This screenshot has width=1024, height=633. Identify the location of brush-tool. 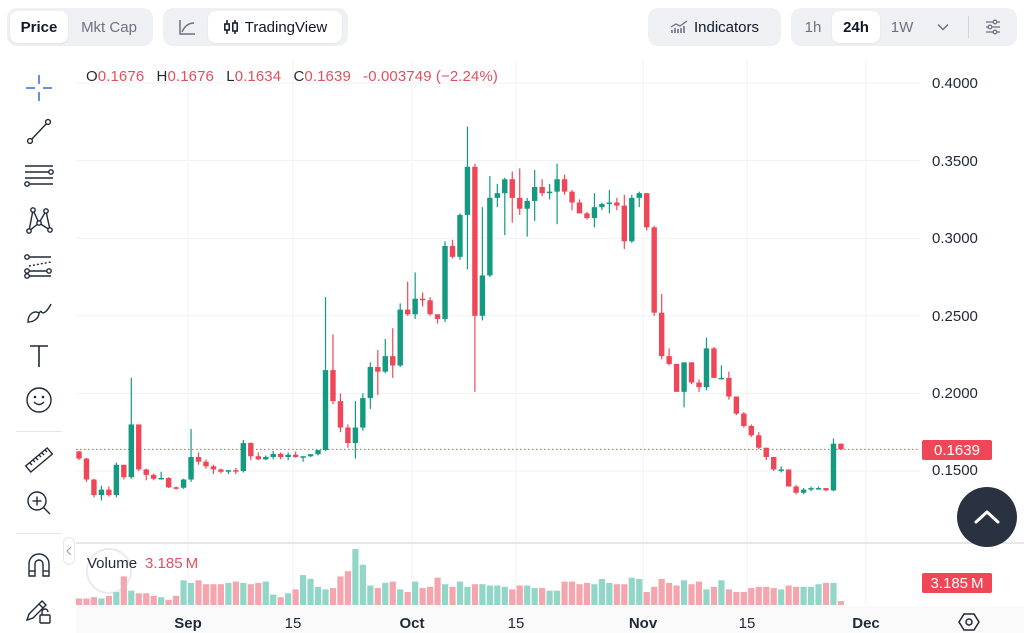
(39, 311).